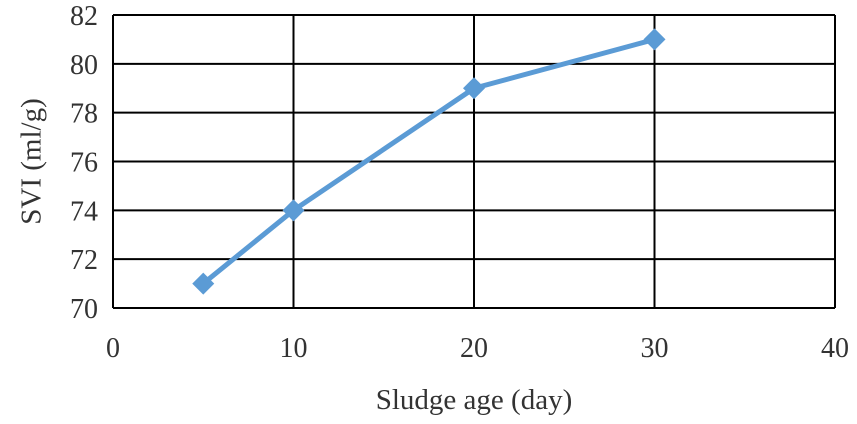 Image resolution: width=857 pixels, height=424 pixels. What do you see at coordinates (113, 348) in the screenshot?
I see `x-tick-label: 0` at bounding box center [113, 348].